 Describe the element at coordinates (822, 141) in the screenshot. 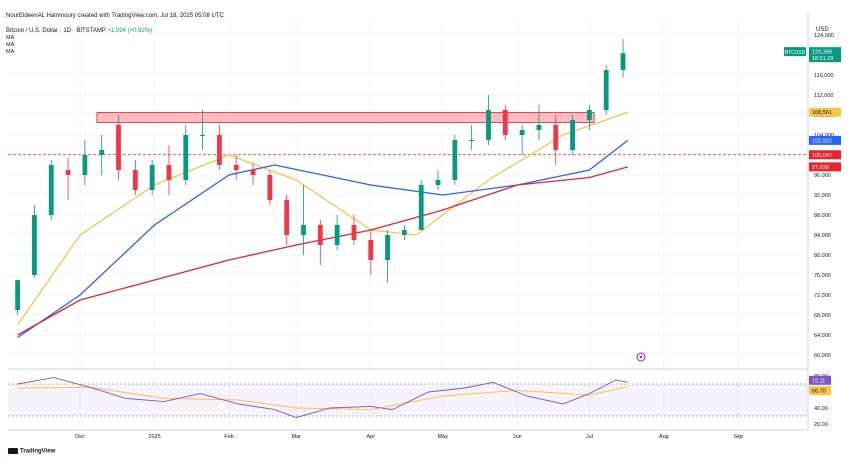

I see `ma100-price-label: 102,922` at that location.